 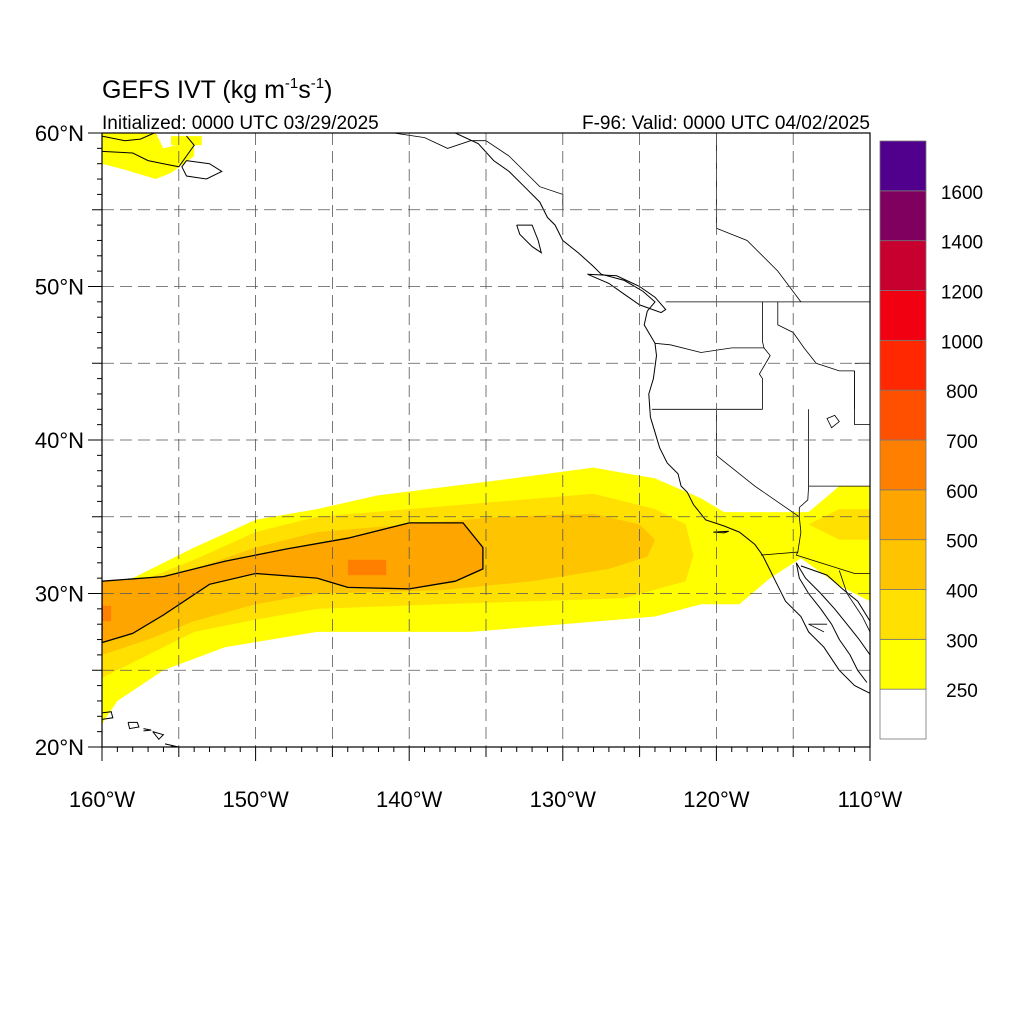 I want to click on lat-label: 20°N, so click(x=59, y=747).